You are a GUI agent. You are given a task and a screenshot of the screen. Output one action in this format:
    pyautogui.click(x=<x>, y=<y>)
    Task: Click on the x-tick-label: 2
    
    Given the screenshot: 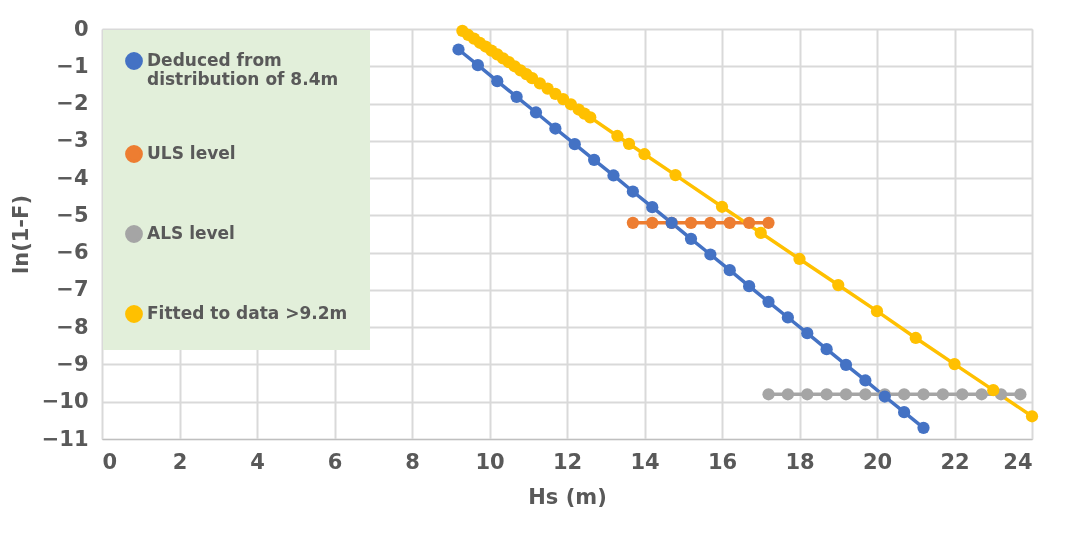 What is the action you would take?
    pyautogui.click(x=180, y=461)
    